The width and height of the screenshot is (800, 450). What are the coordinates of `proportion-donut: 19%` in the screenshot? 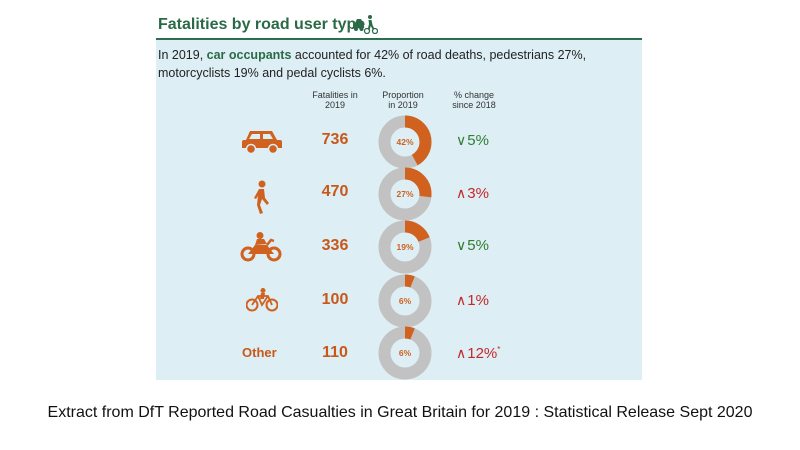 It's located at (405, 247).